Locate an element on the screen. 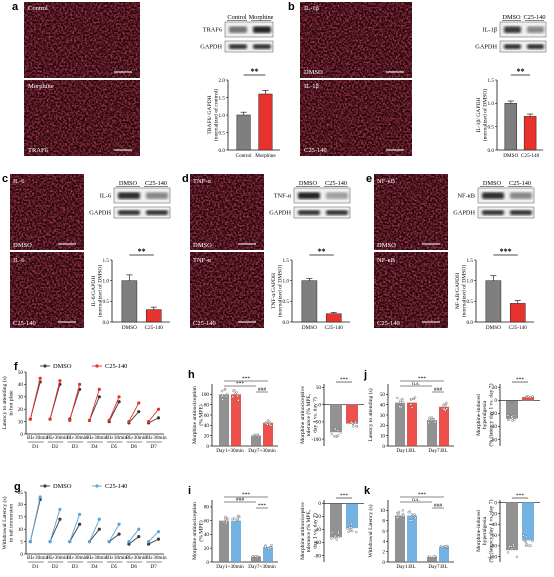 Image resolution: width=554 pixels, height=577 pixels. bar-DMSO is located at coordinates (493, 301).